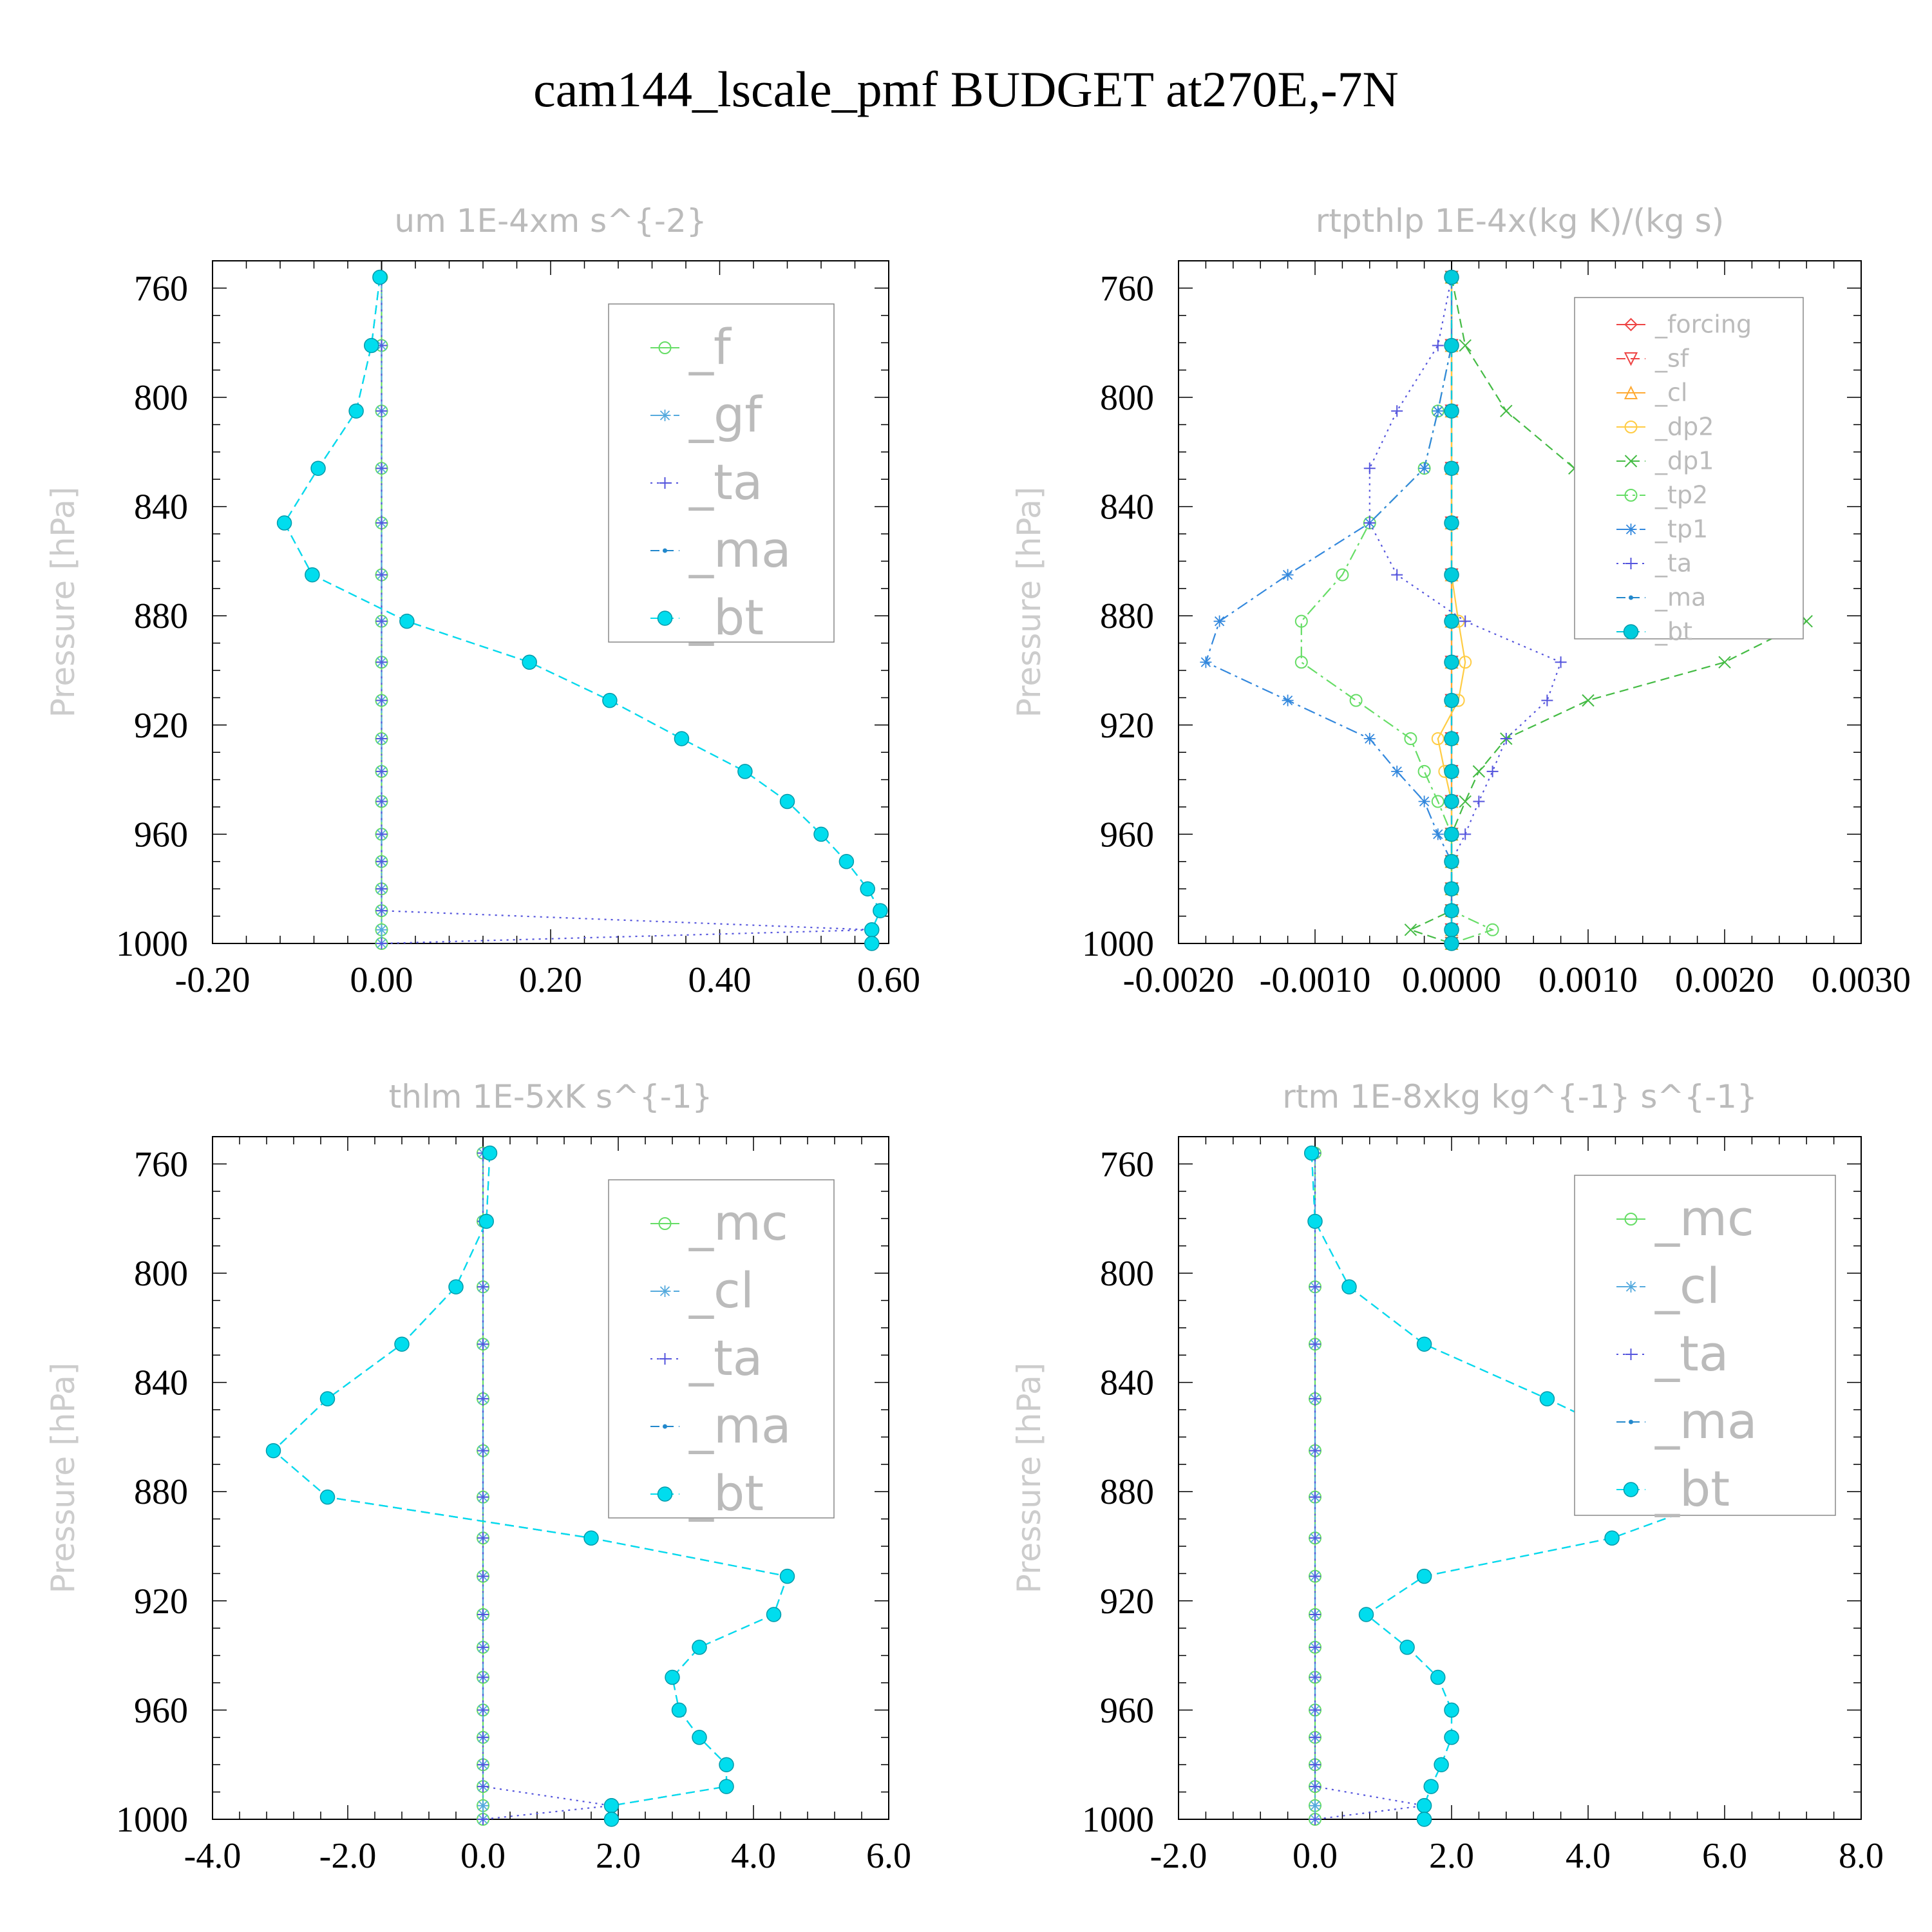  Describe the element at coordinates (161, 508) in the screenshot. I see `y-tick-label: 840` at that location.